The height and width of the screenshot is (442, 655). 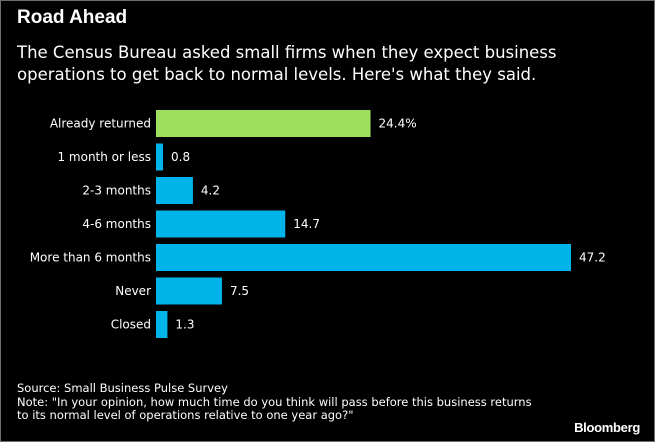 What do you see at coordinates (116, 224) in the screenshot?
I see `category-label-3: 4-6 months` at bounding box center [116, 224].